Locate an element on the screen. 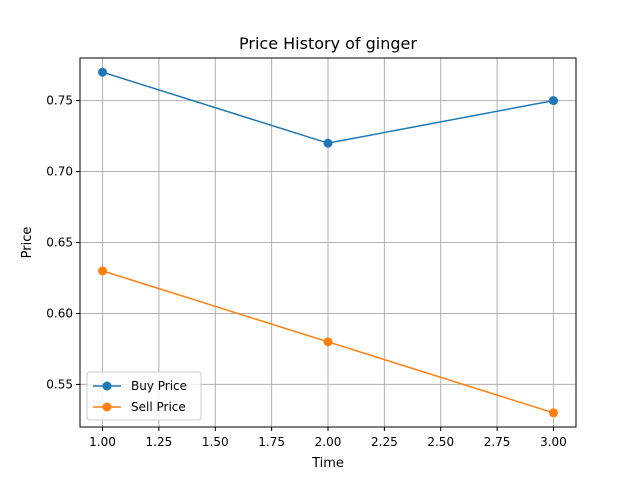 Image resolution: width=640 pixels, height=480 pixels. x-tick-label: 2.25 is located at coordinates (384, 442).